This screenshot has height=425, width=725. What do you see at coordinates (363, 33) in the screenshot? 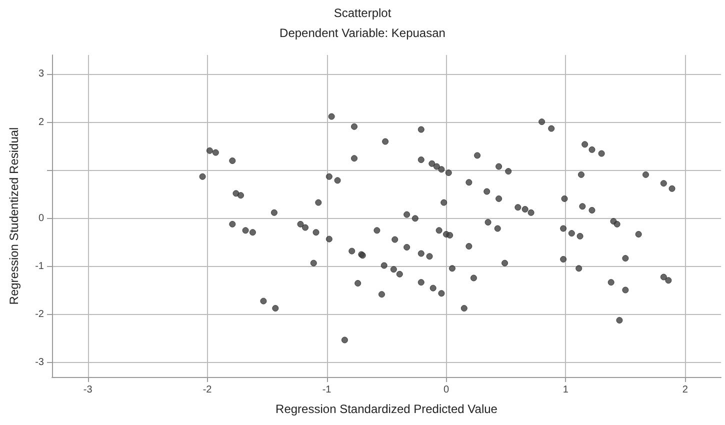
I see `chart-subtitle: Dependent Variable: Kepuasan` at bounding box center [363, 33].